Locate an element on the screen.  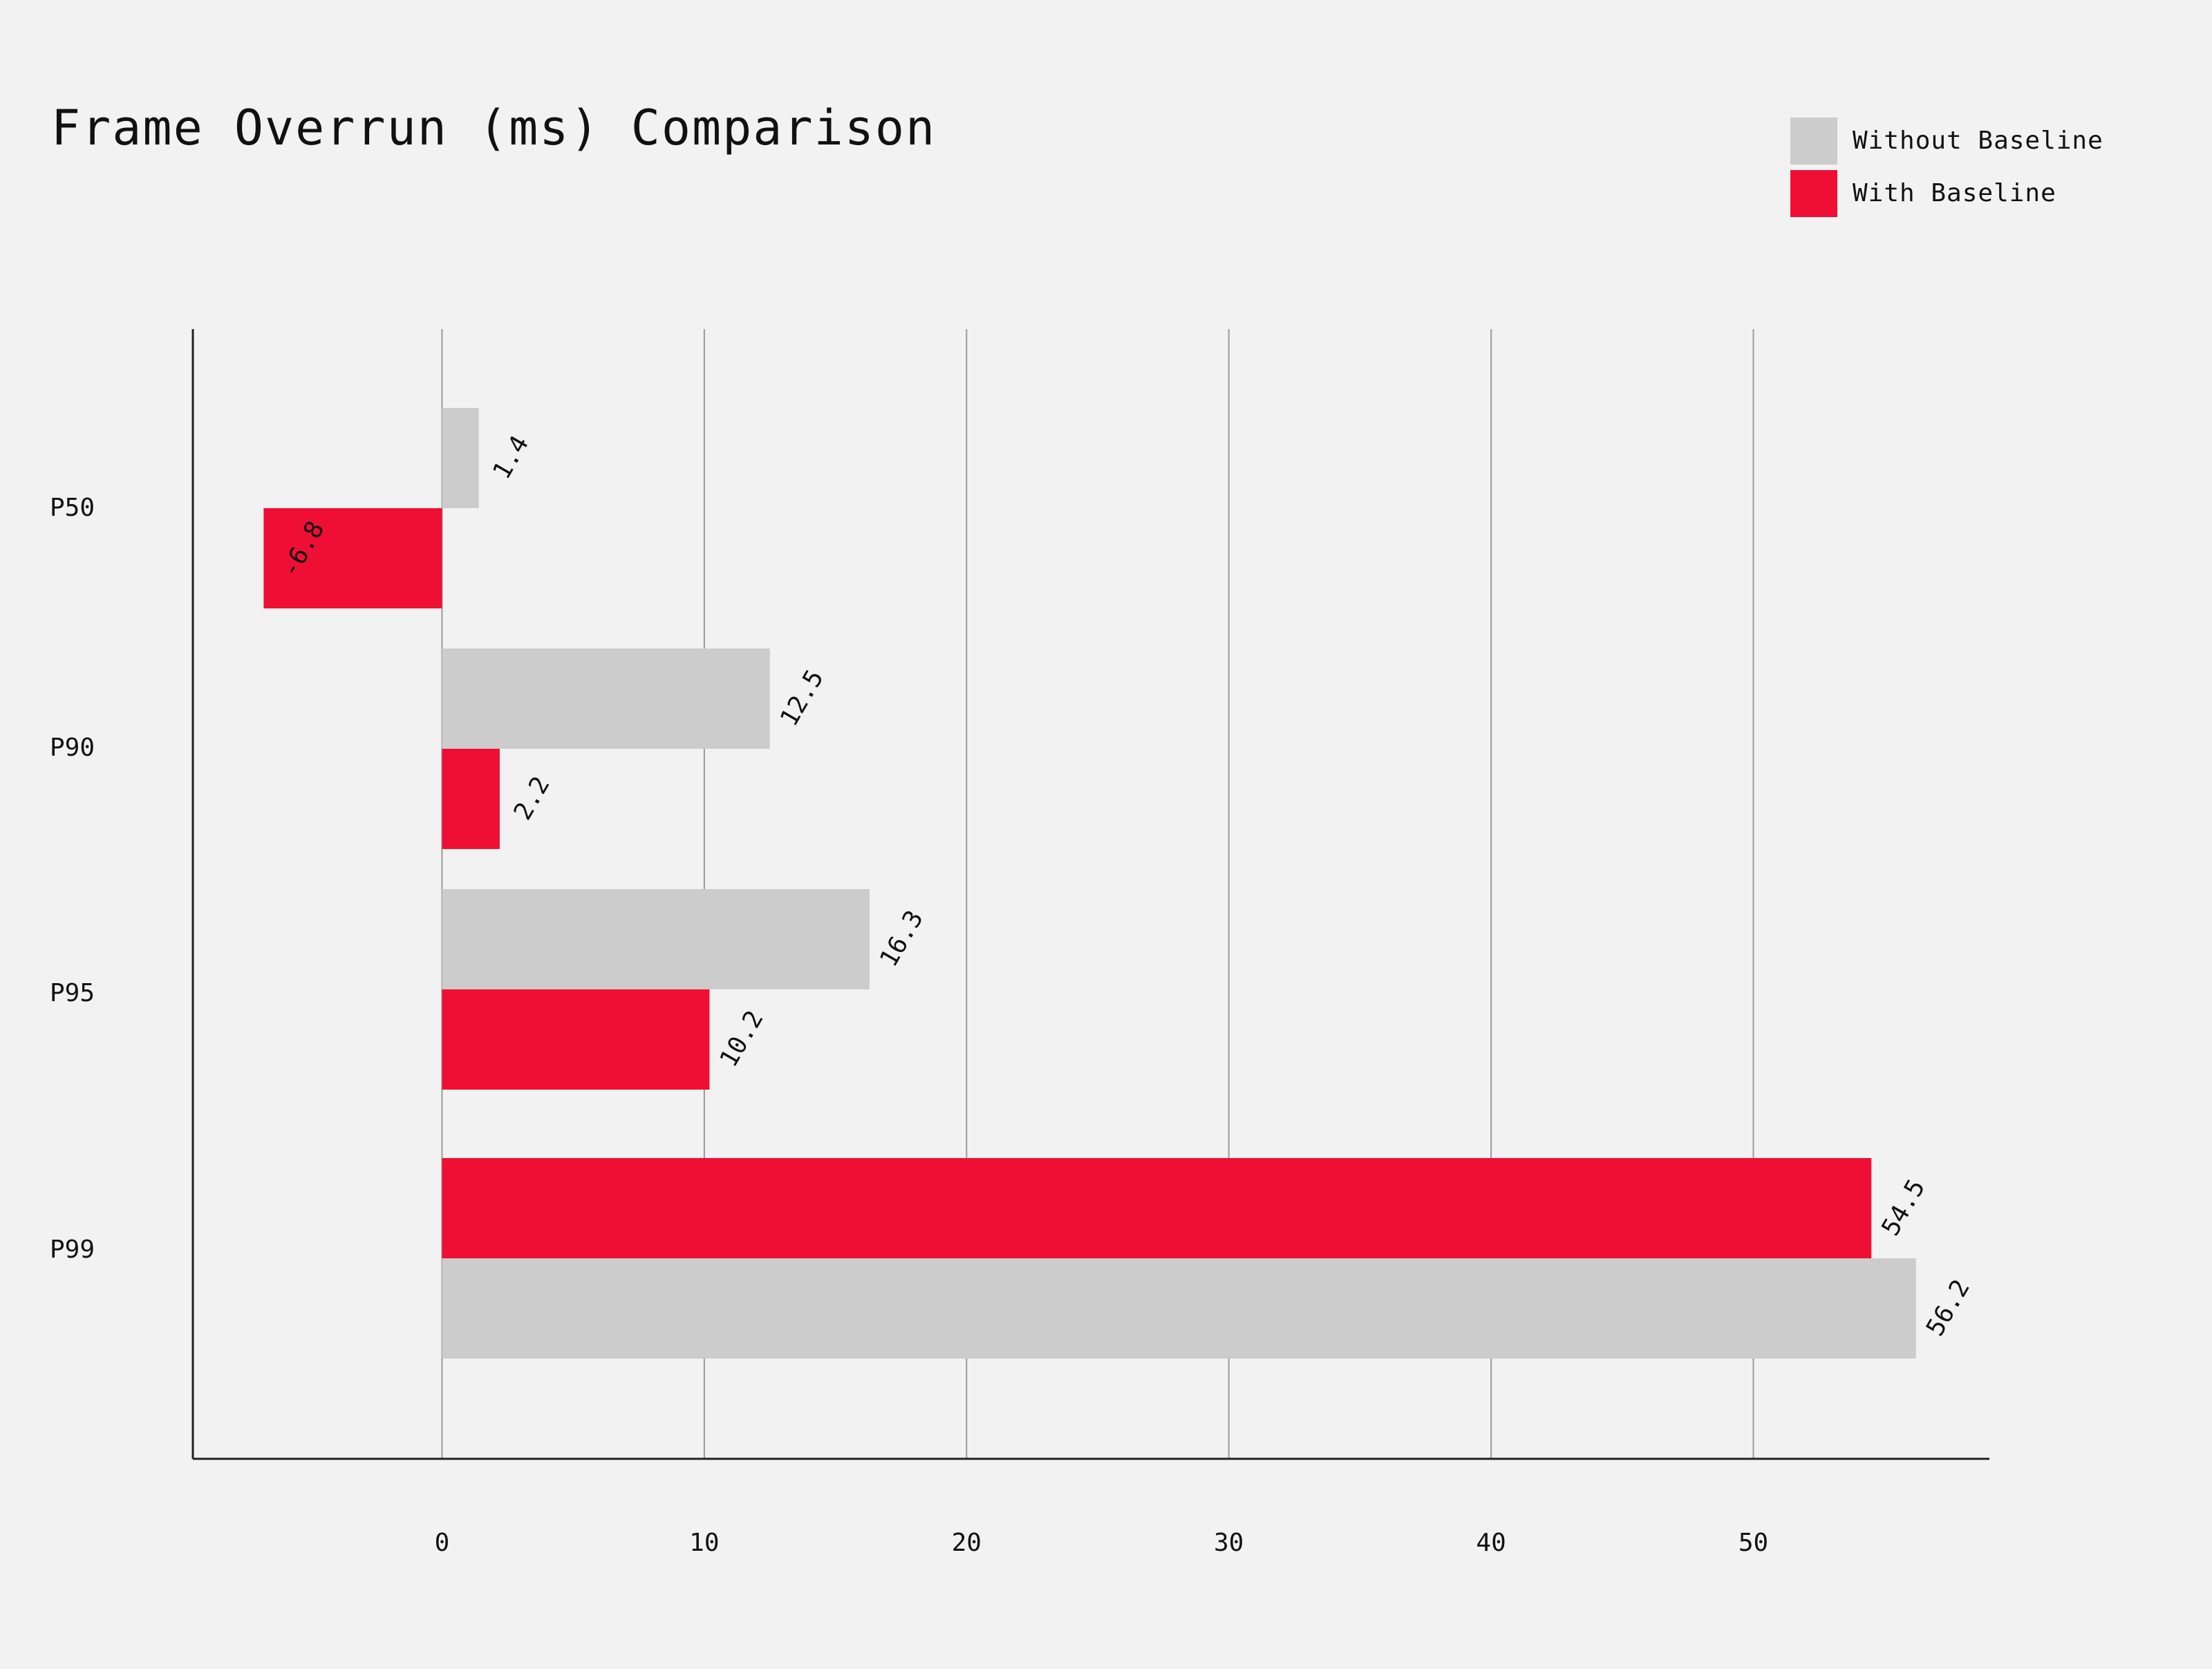
data-label-p90-without-baseline: 12.5 is located at coordinates (803, 698).